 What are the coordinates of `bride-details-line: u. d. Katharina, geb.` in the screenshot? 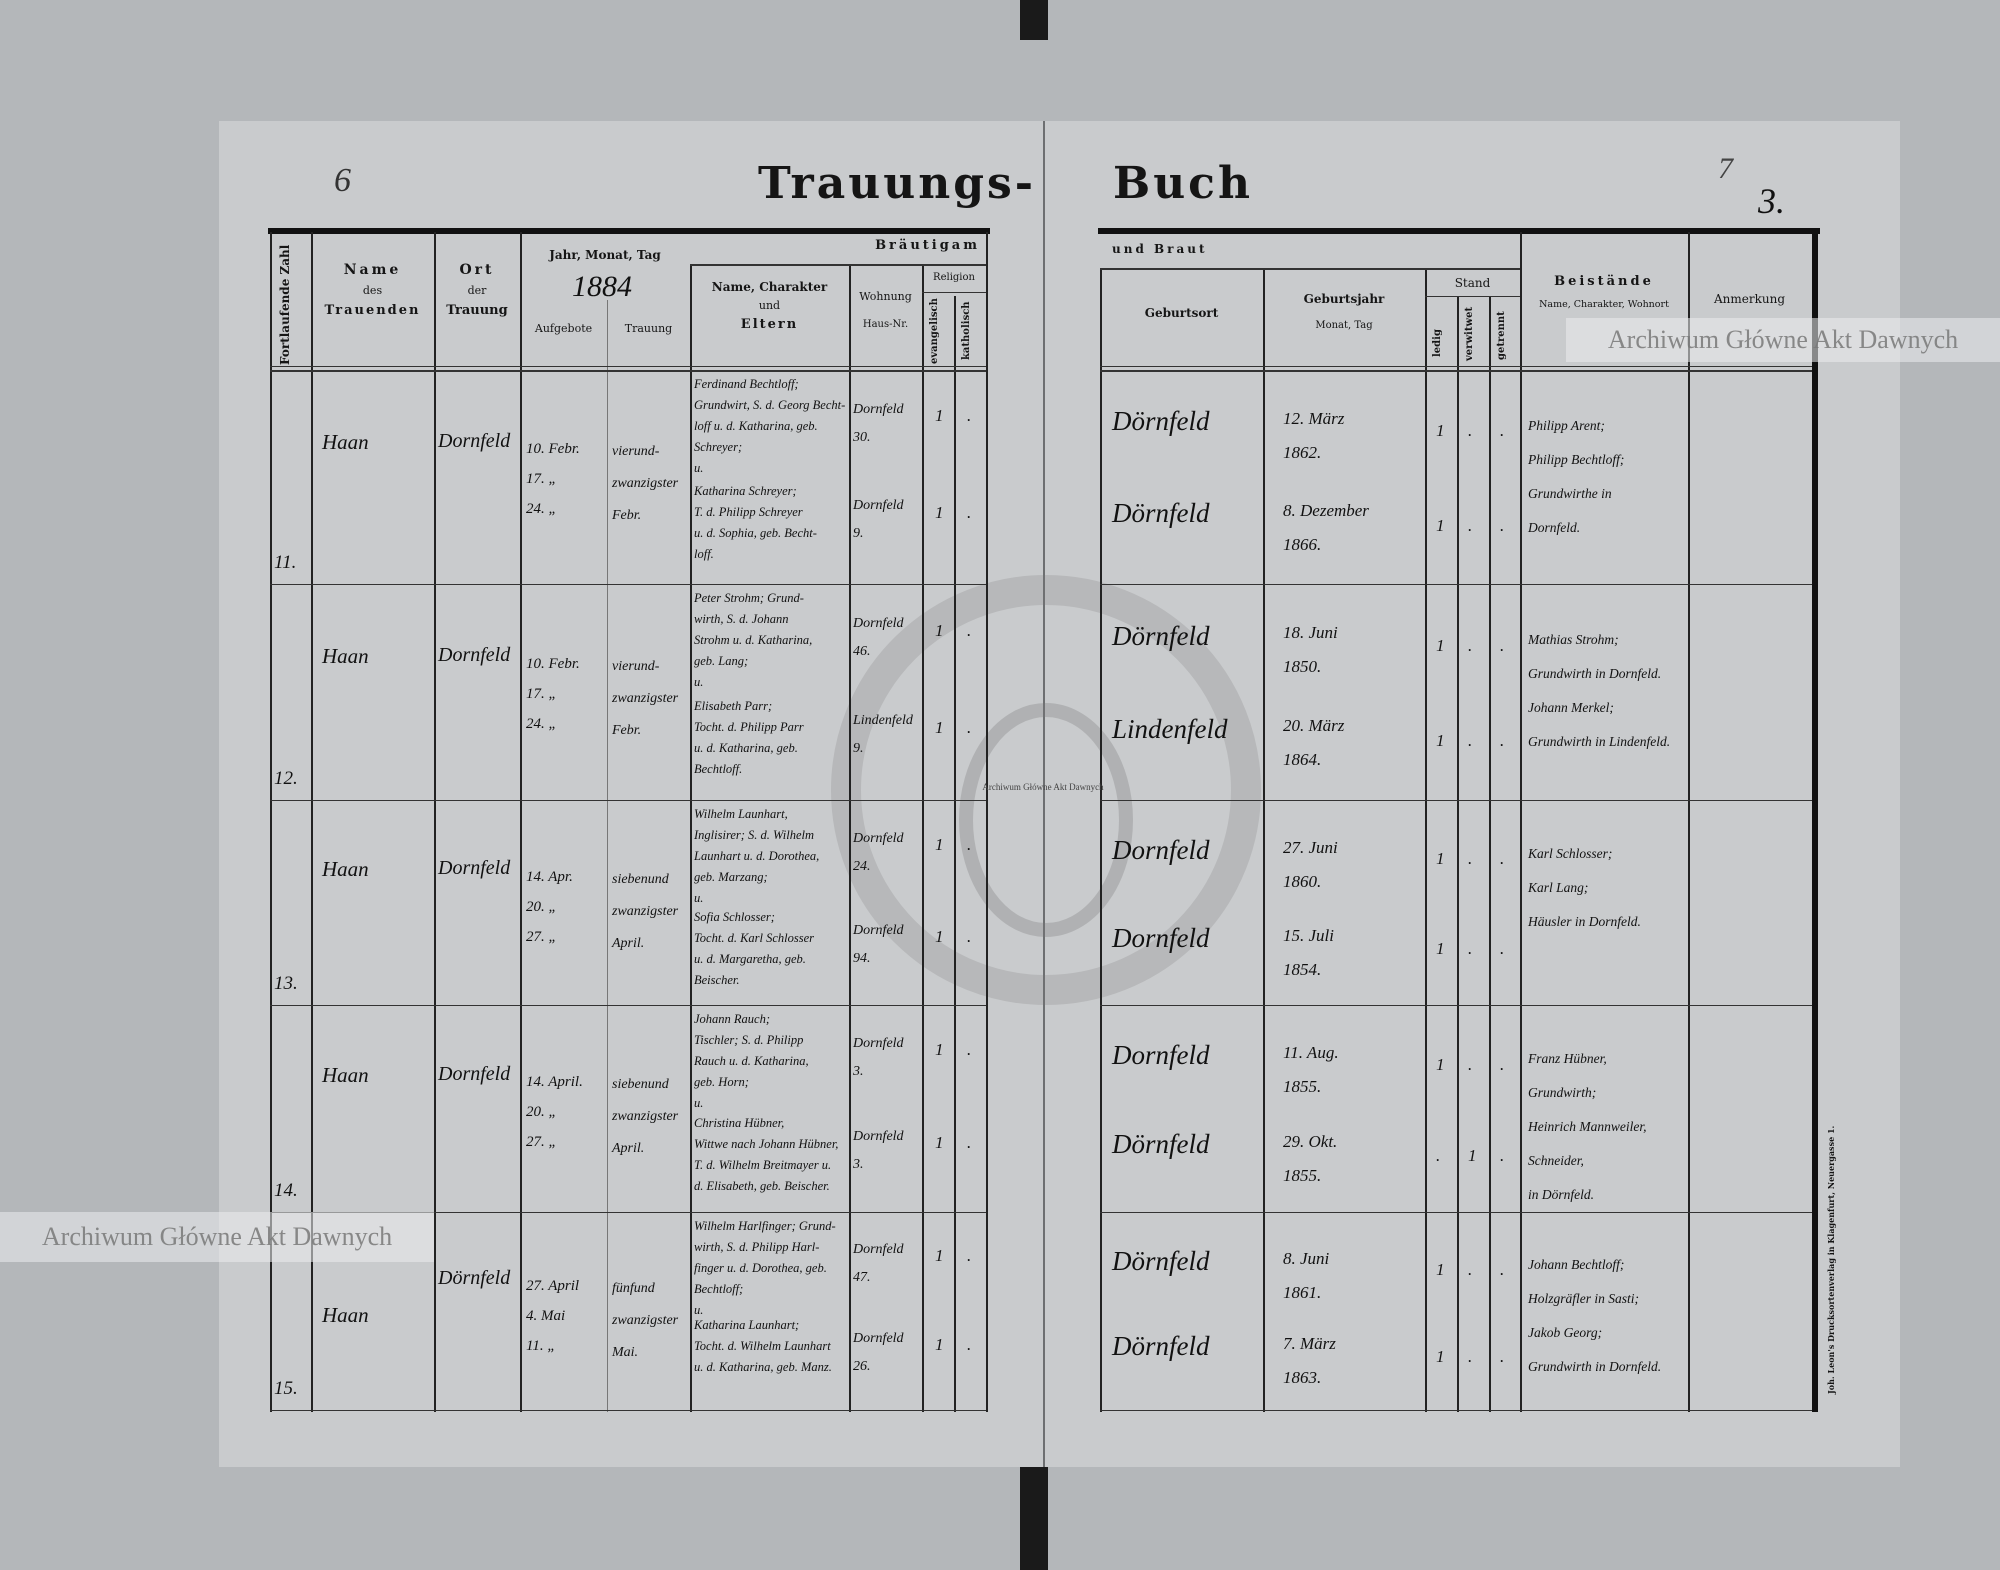 It's located at (746, 748).